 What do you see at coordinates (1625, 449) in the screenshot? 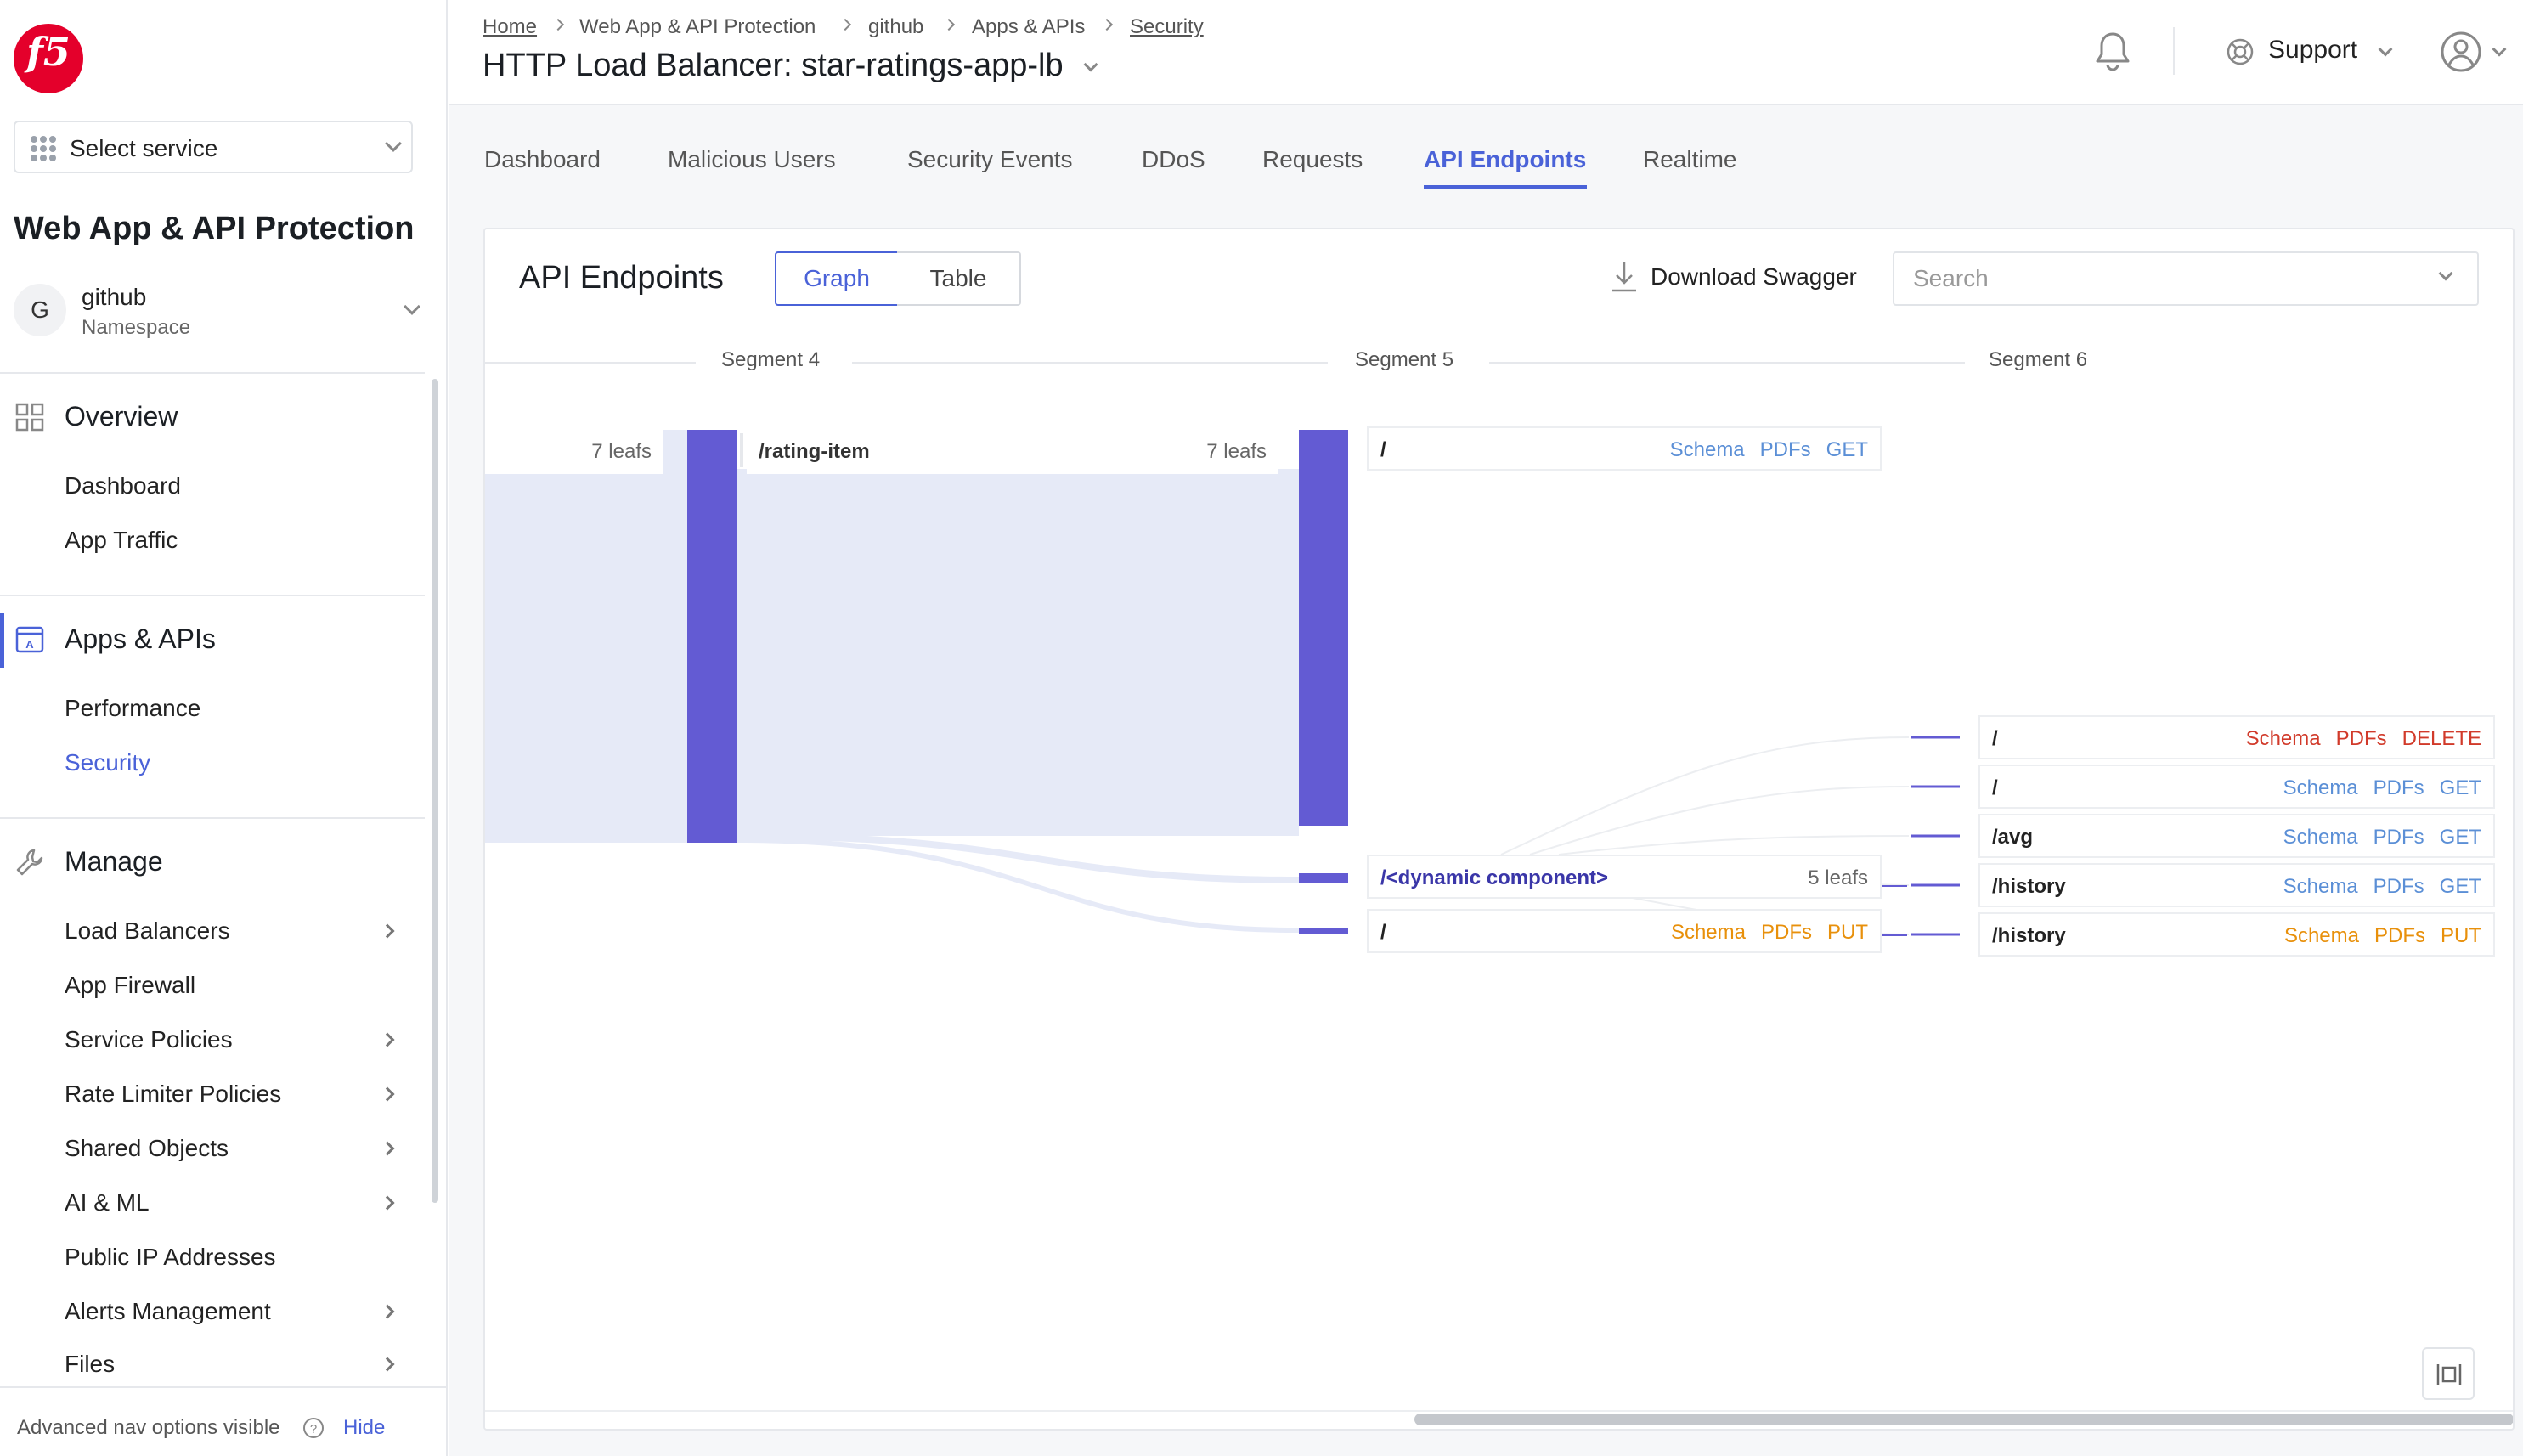
I see `seg5-node-get: / Schema PDFs GET` at bounding box center [1625, 449].